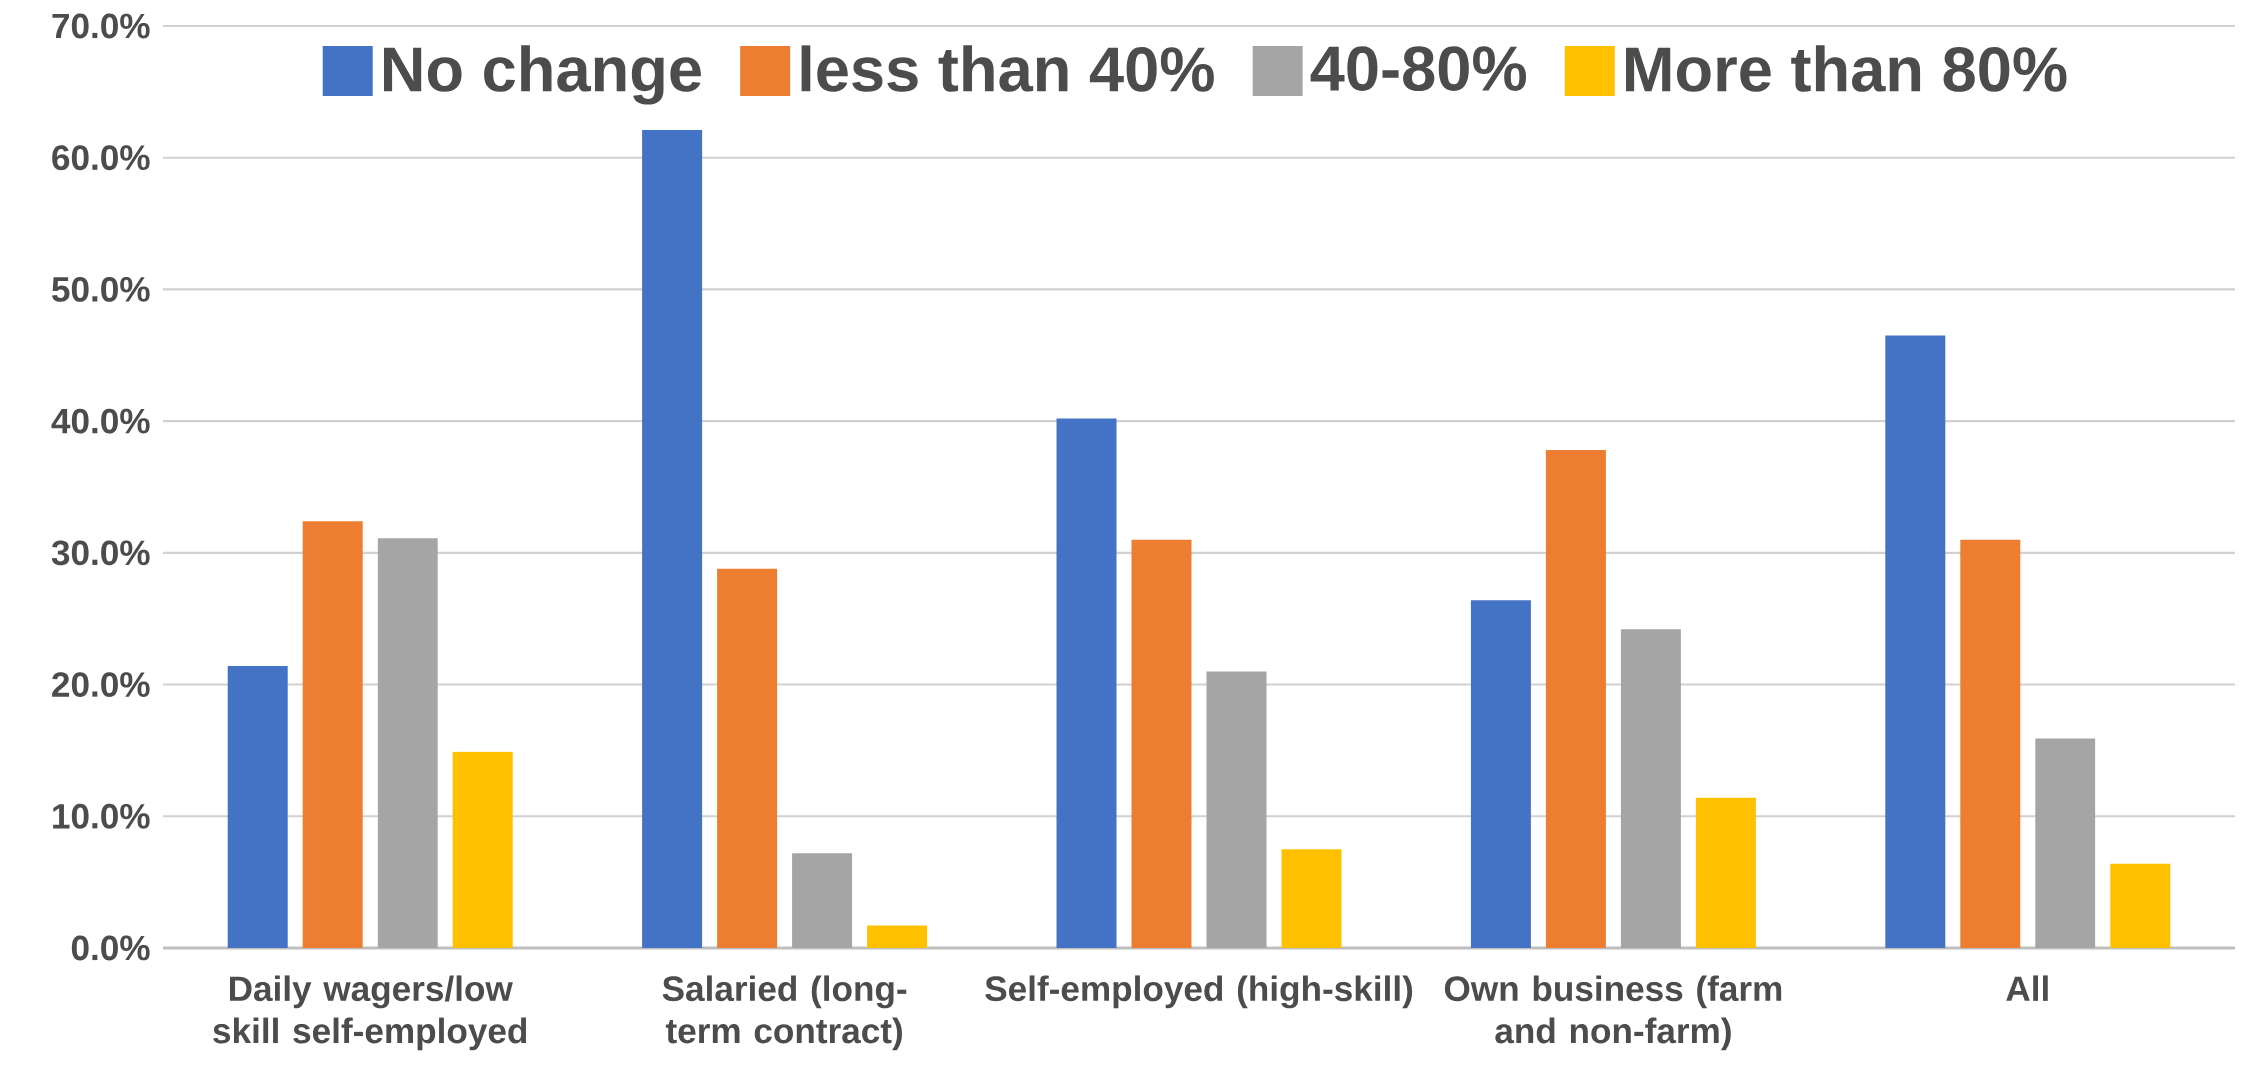 The image size is (2245, 1077). I want to click on x-tick-label: Daily wagers/low skill self-employed, so click(370, 1013).